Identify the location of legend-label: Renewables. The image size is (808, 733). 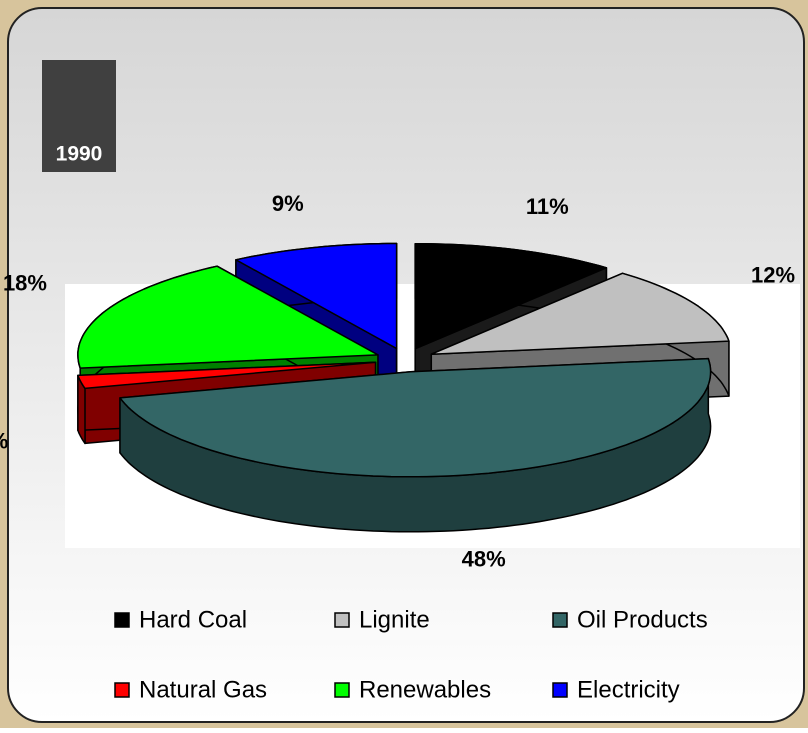
(425, 689).